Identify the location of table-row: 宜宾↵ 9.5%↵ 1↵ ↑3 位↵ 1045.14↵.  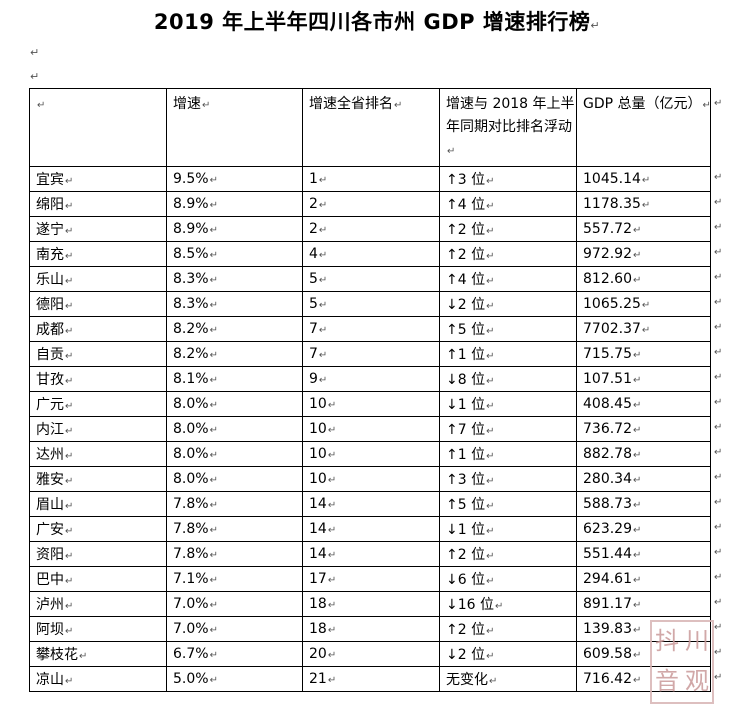
(370, 179).